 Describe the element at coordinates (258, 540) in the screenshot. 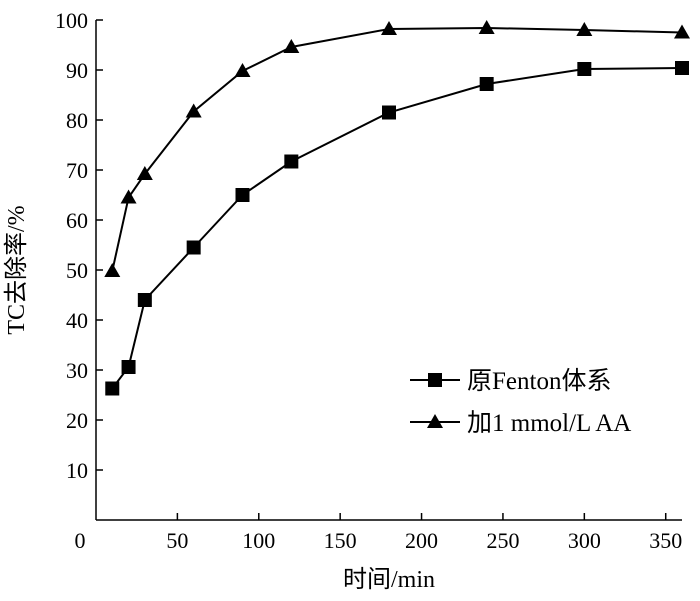

I see `x-tick-label: 100` at that location.